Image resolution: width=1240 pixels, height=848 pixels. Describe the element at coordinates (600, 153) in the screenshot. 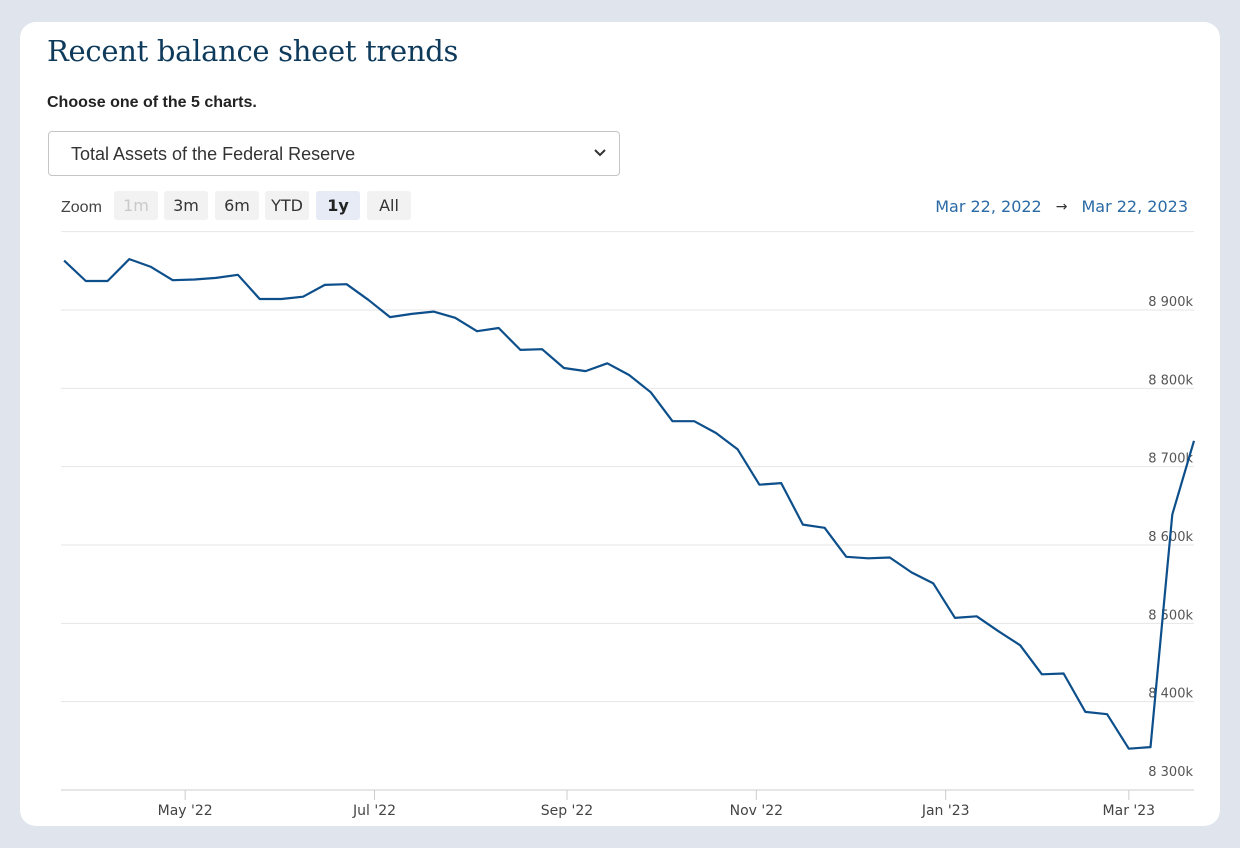

I see `chevron-down-icon` at that location.